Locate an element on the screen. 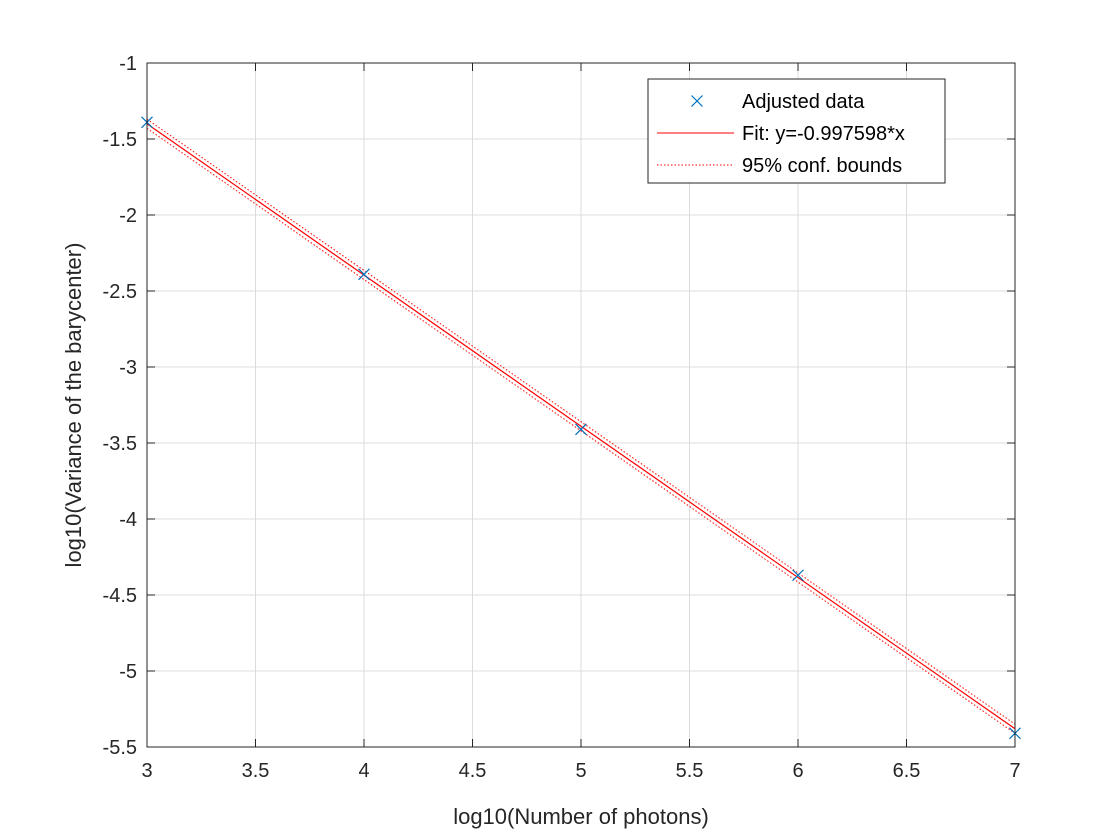 This screenshot has width=1120, height=840. x-tick-label: 3.5 is located at coordinates (256, 771).